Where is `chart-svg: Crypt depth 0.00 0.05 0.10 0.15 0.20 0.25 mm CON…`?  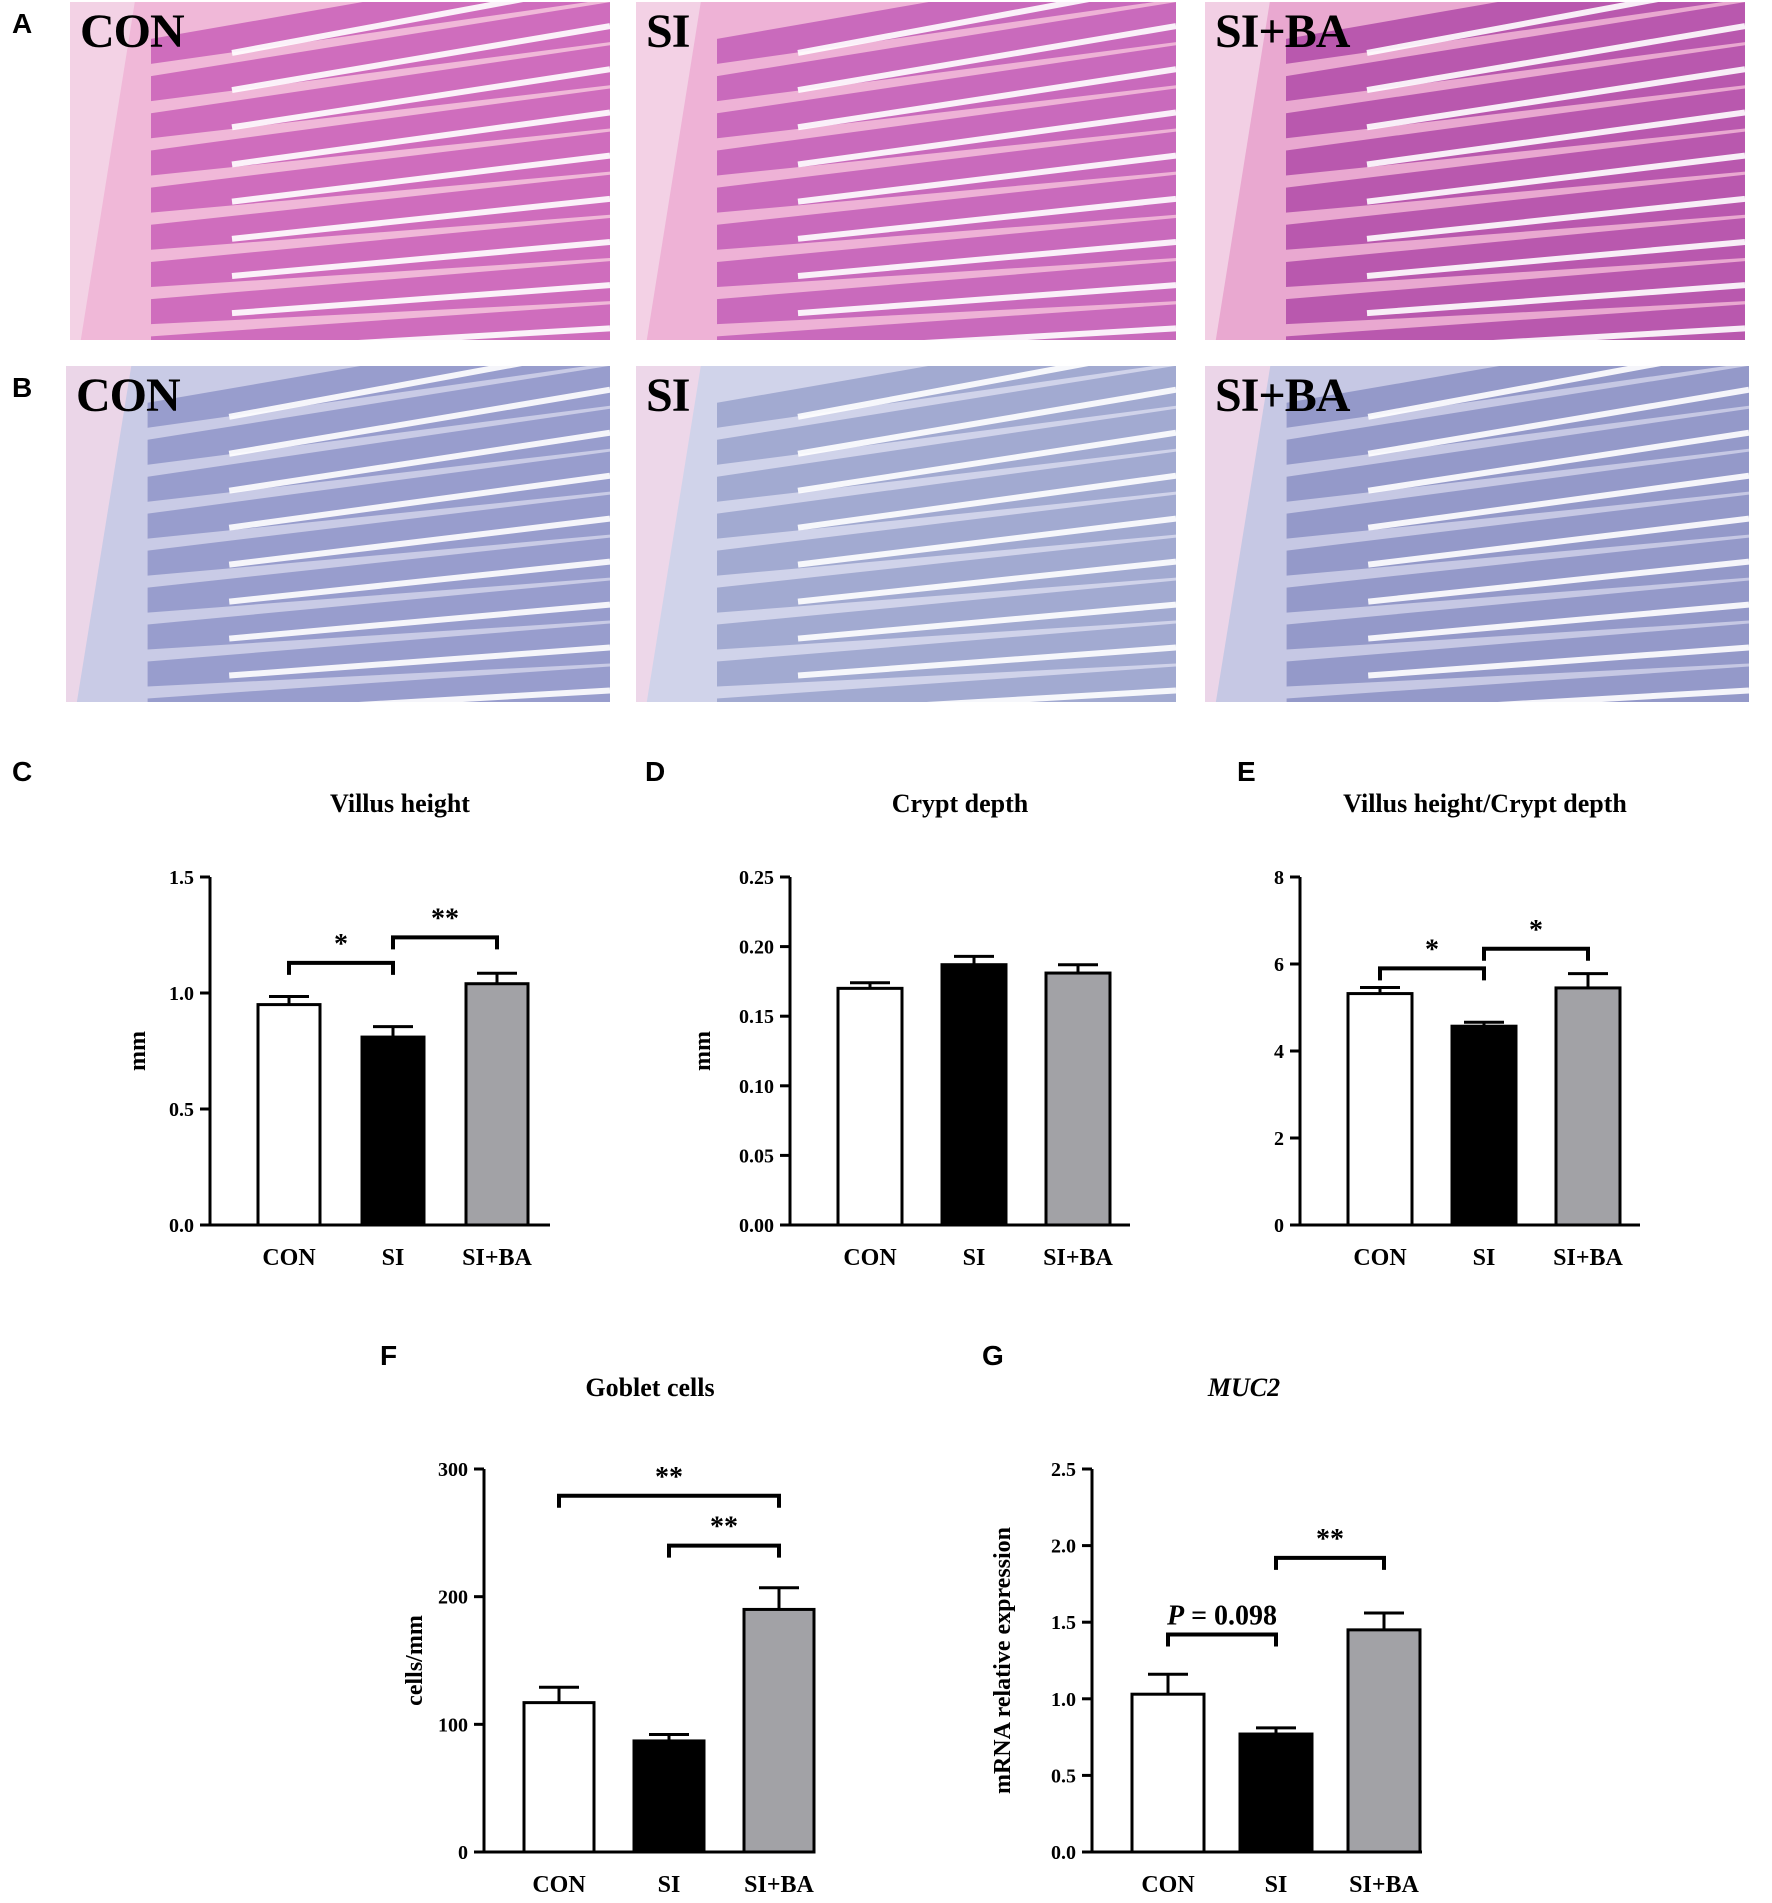 chart-svg: Crypt depth 0.00 0.05 0.10 0.15 0.20 0.25 mm CON… is located at coordinates (910, 1030).